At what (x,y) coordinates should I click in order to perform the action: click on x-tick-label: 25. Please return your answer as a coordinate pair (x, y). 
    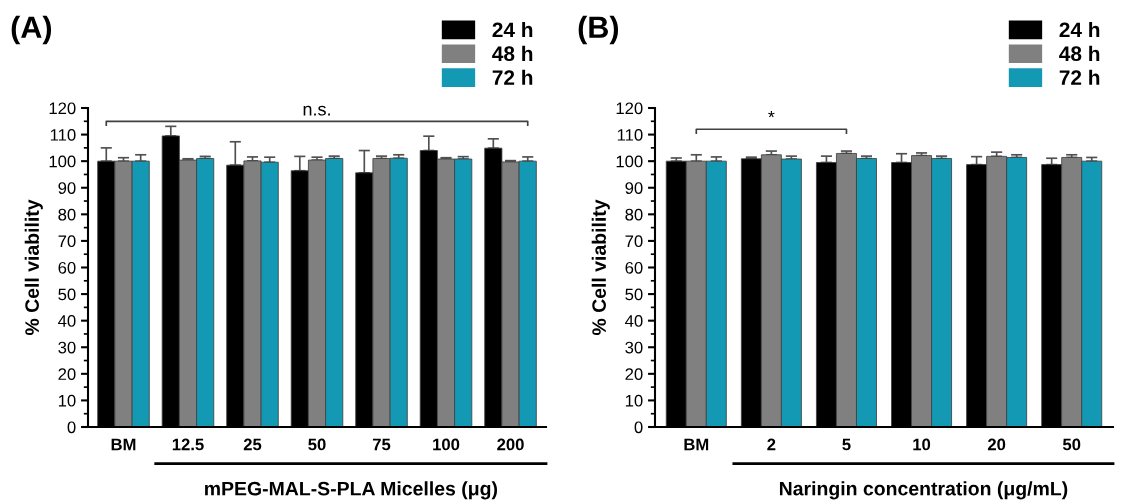
    Looking at the image, I should click on (252, 444).